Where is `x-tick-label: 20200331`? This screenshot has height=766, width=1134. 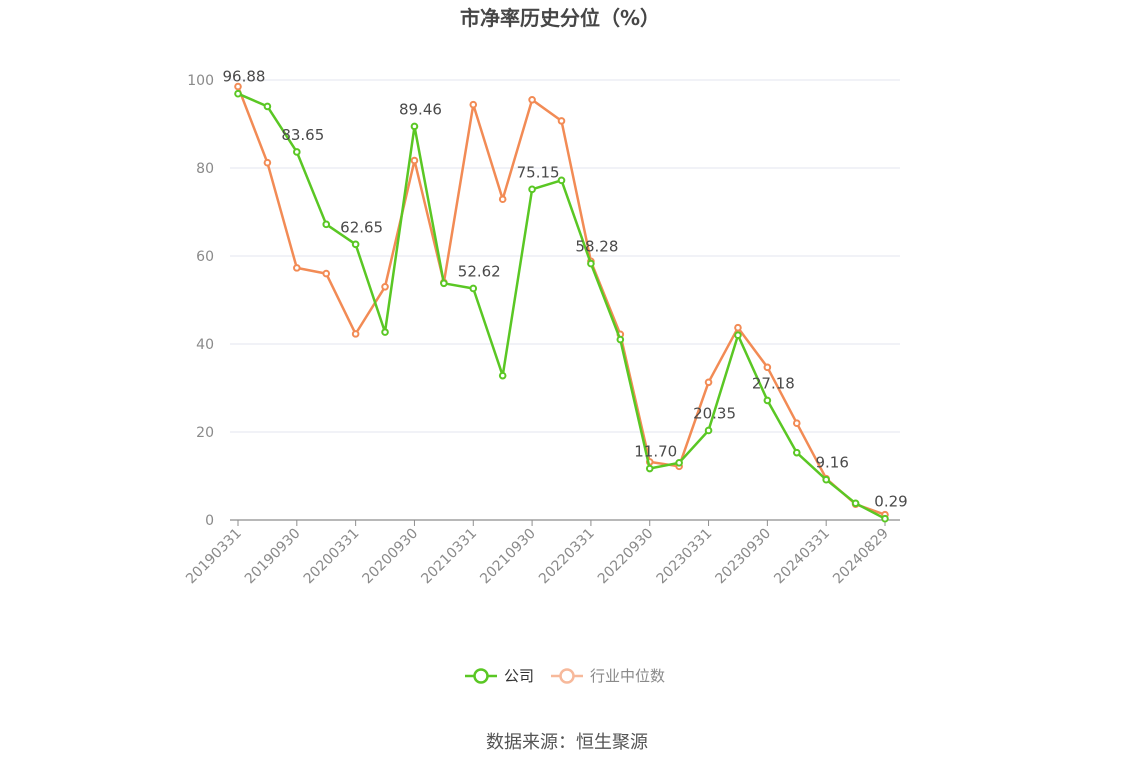 x-tick-label: 20200331 is located at coordinates (332, 557).